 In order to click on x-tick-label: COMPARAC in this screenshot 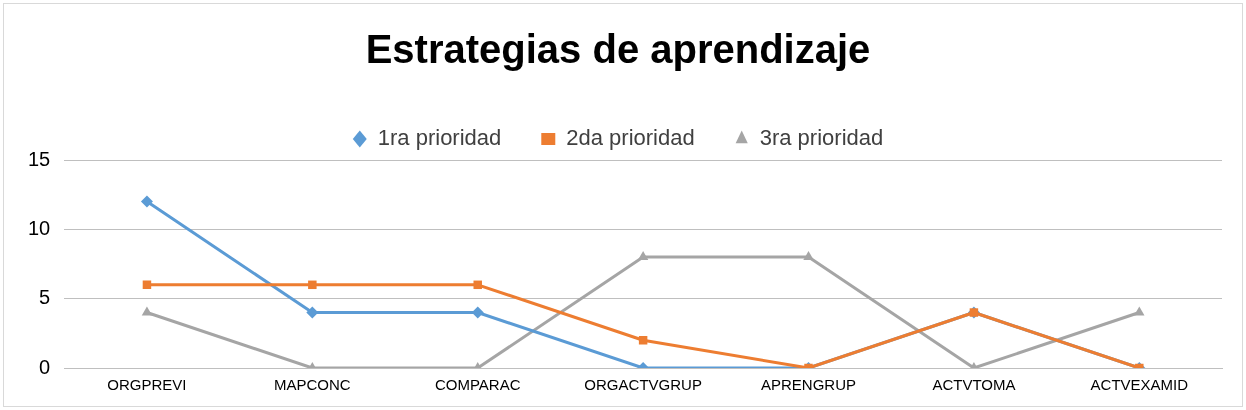, I will do `click(477, 385)`.